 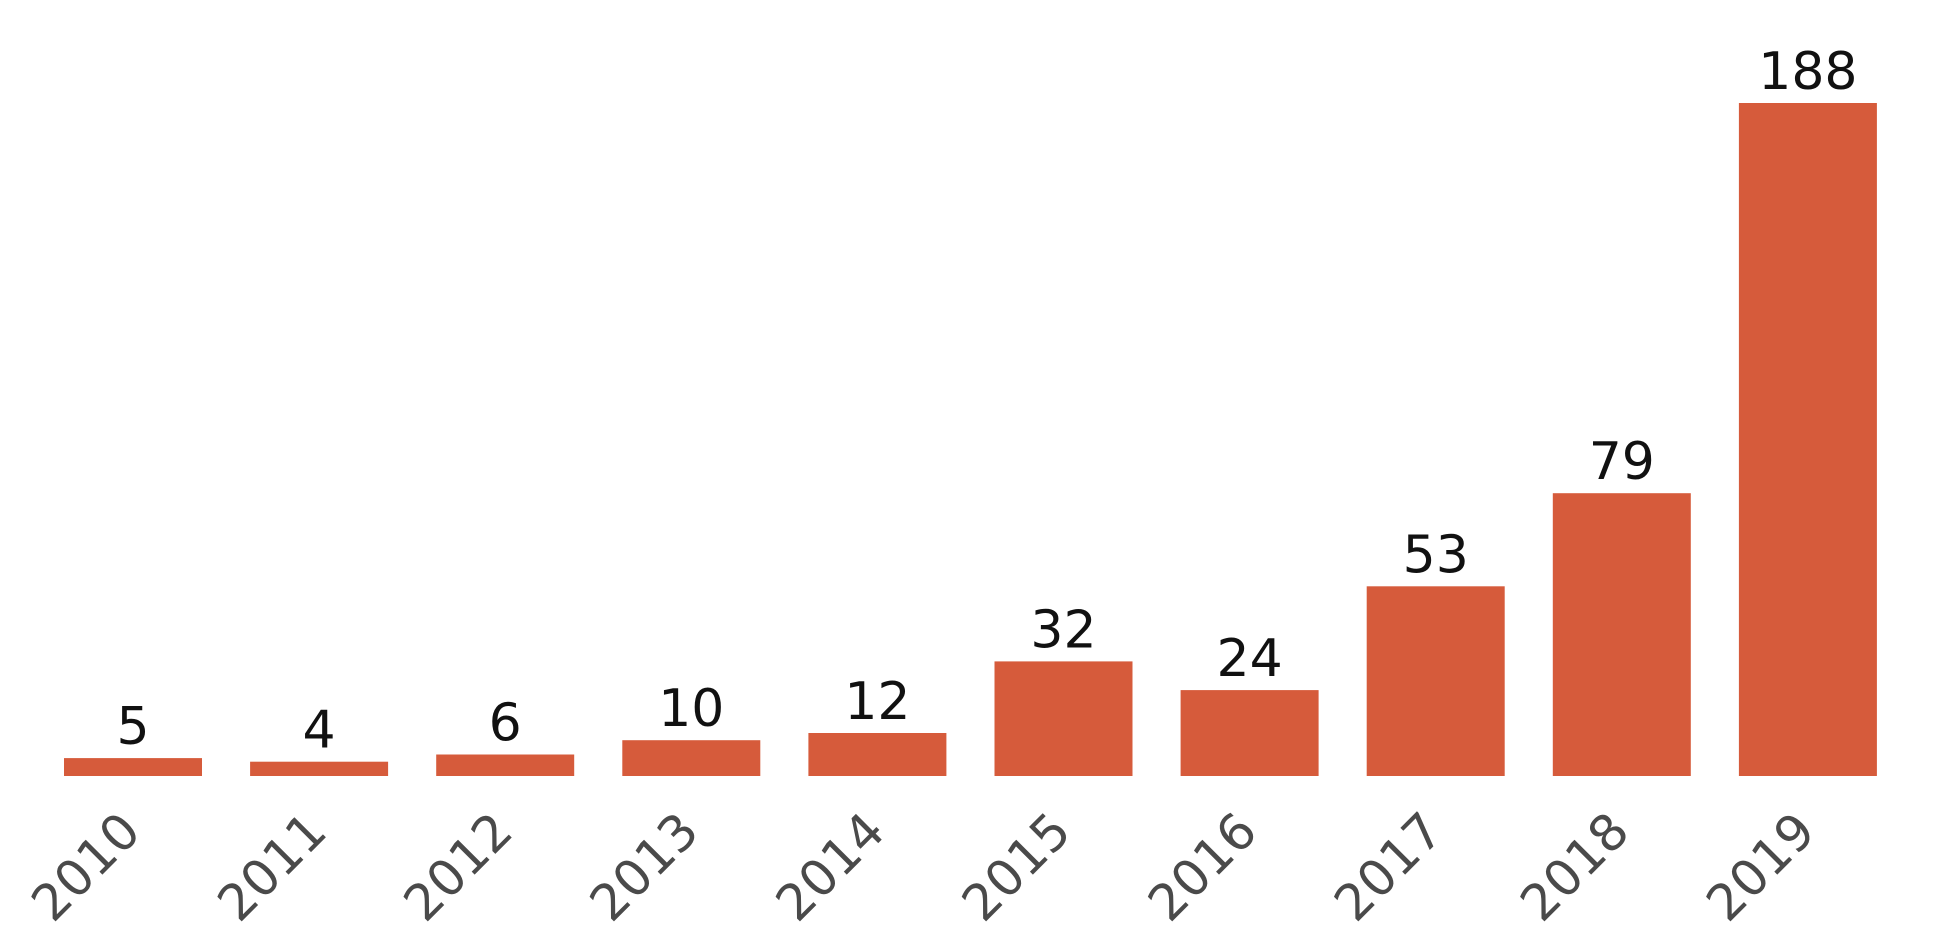 What do you see at coordinates (1250, 659) in the screenshot?
I see `value-label-2016: 24` at bounding box center [1250, 659].